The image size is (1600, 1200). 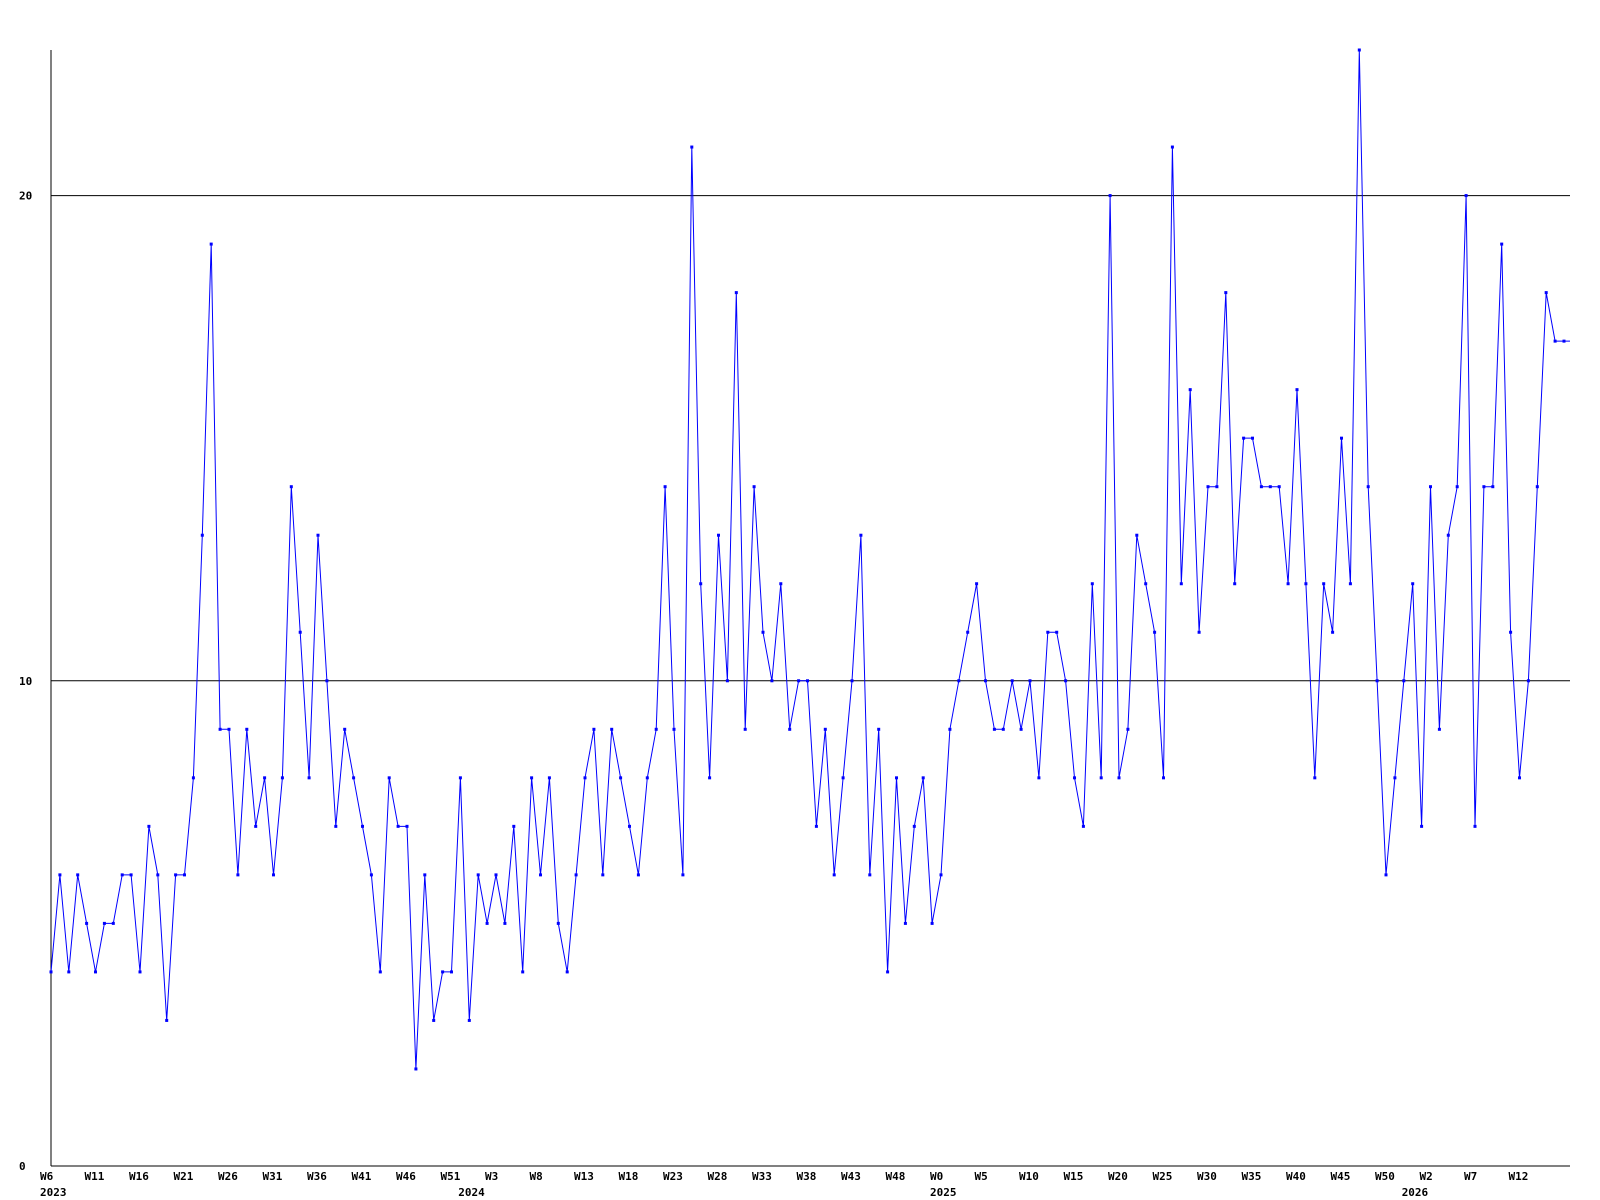 I want to click on y-tick-label: 20, so click(x=25, y=196).